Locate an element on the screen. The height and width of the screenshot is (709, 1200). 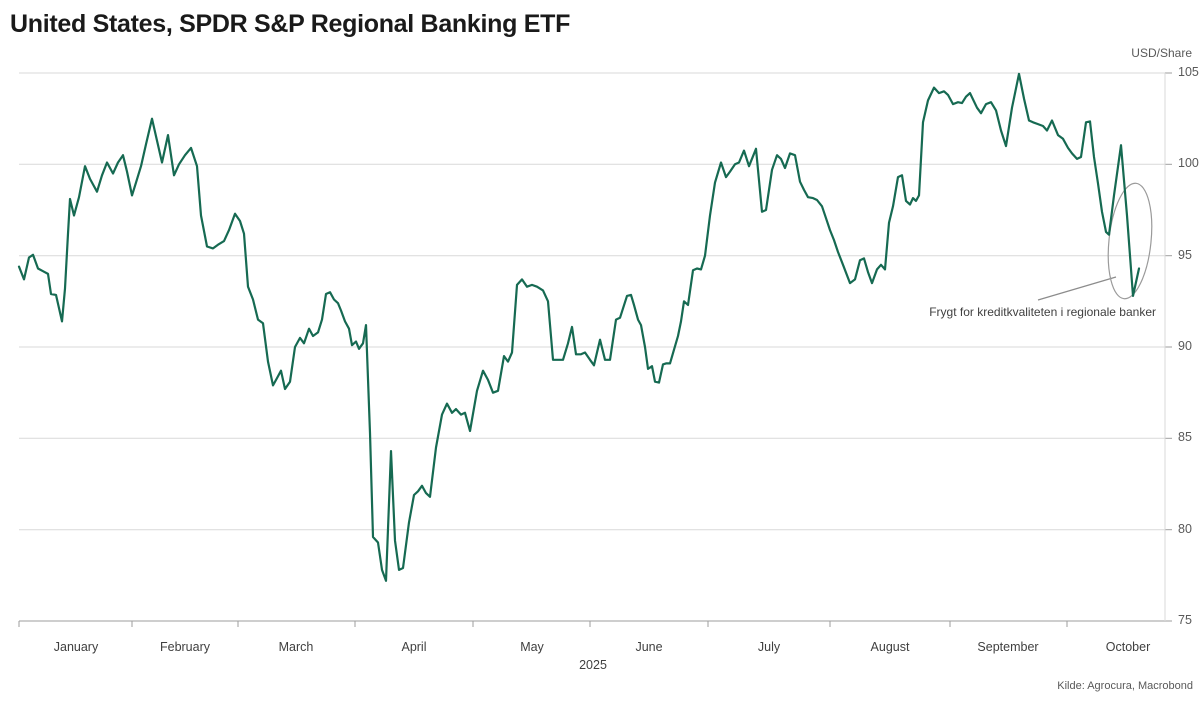
source-credit: Kilde: Agrocura, Macrobond is located at coordinates (1125, 686).